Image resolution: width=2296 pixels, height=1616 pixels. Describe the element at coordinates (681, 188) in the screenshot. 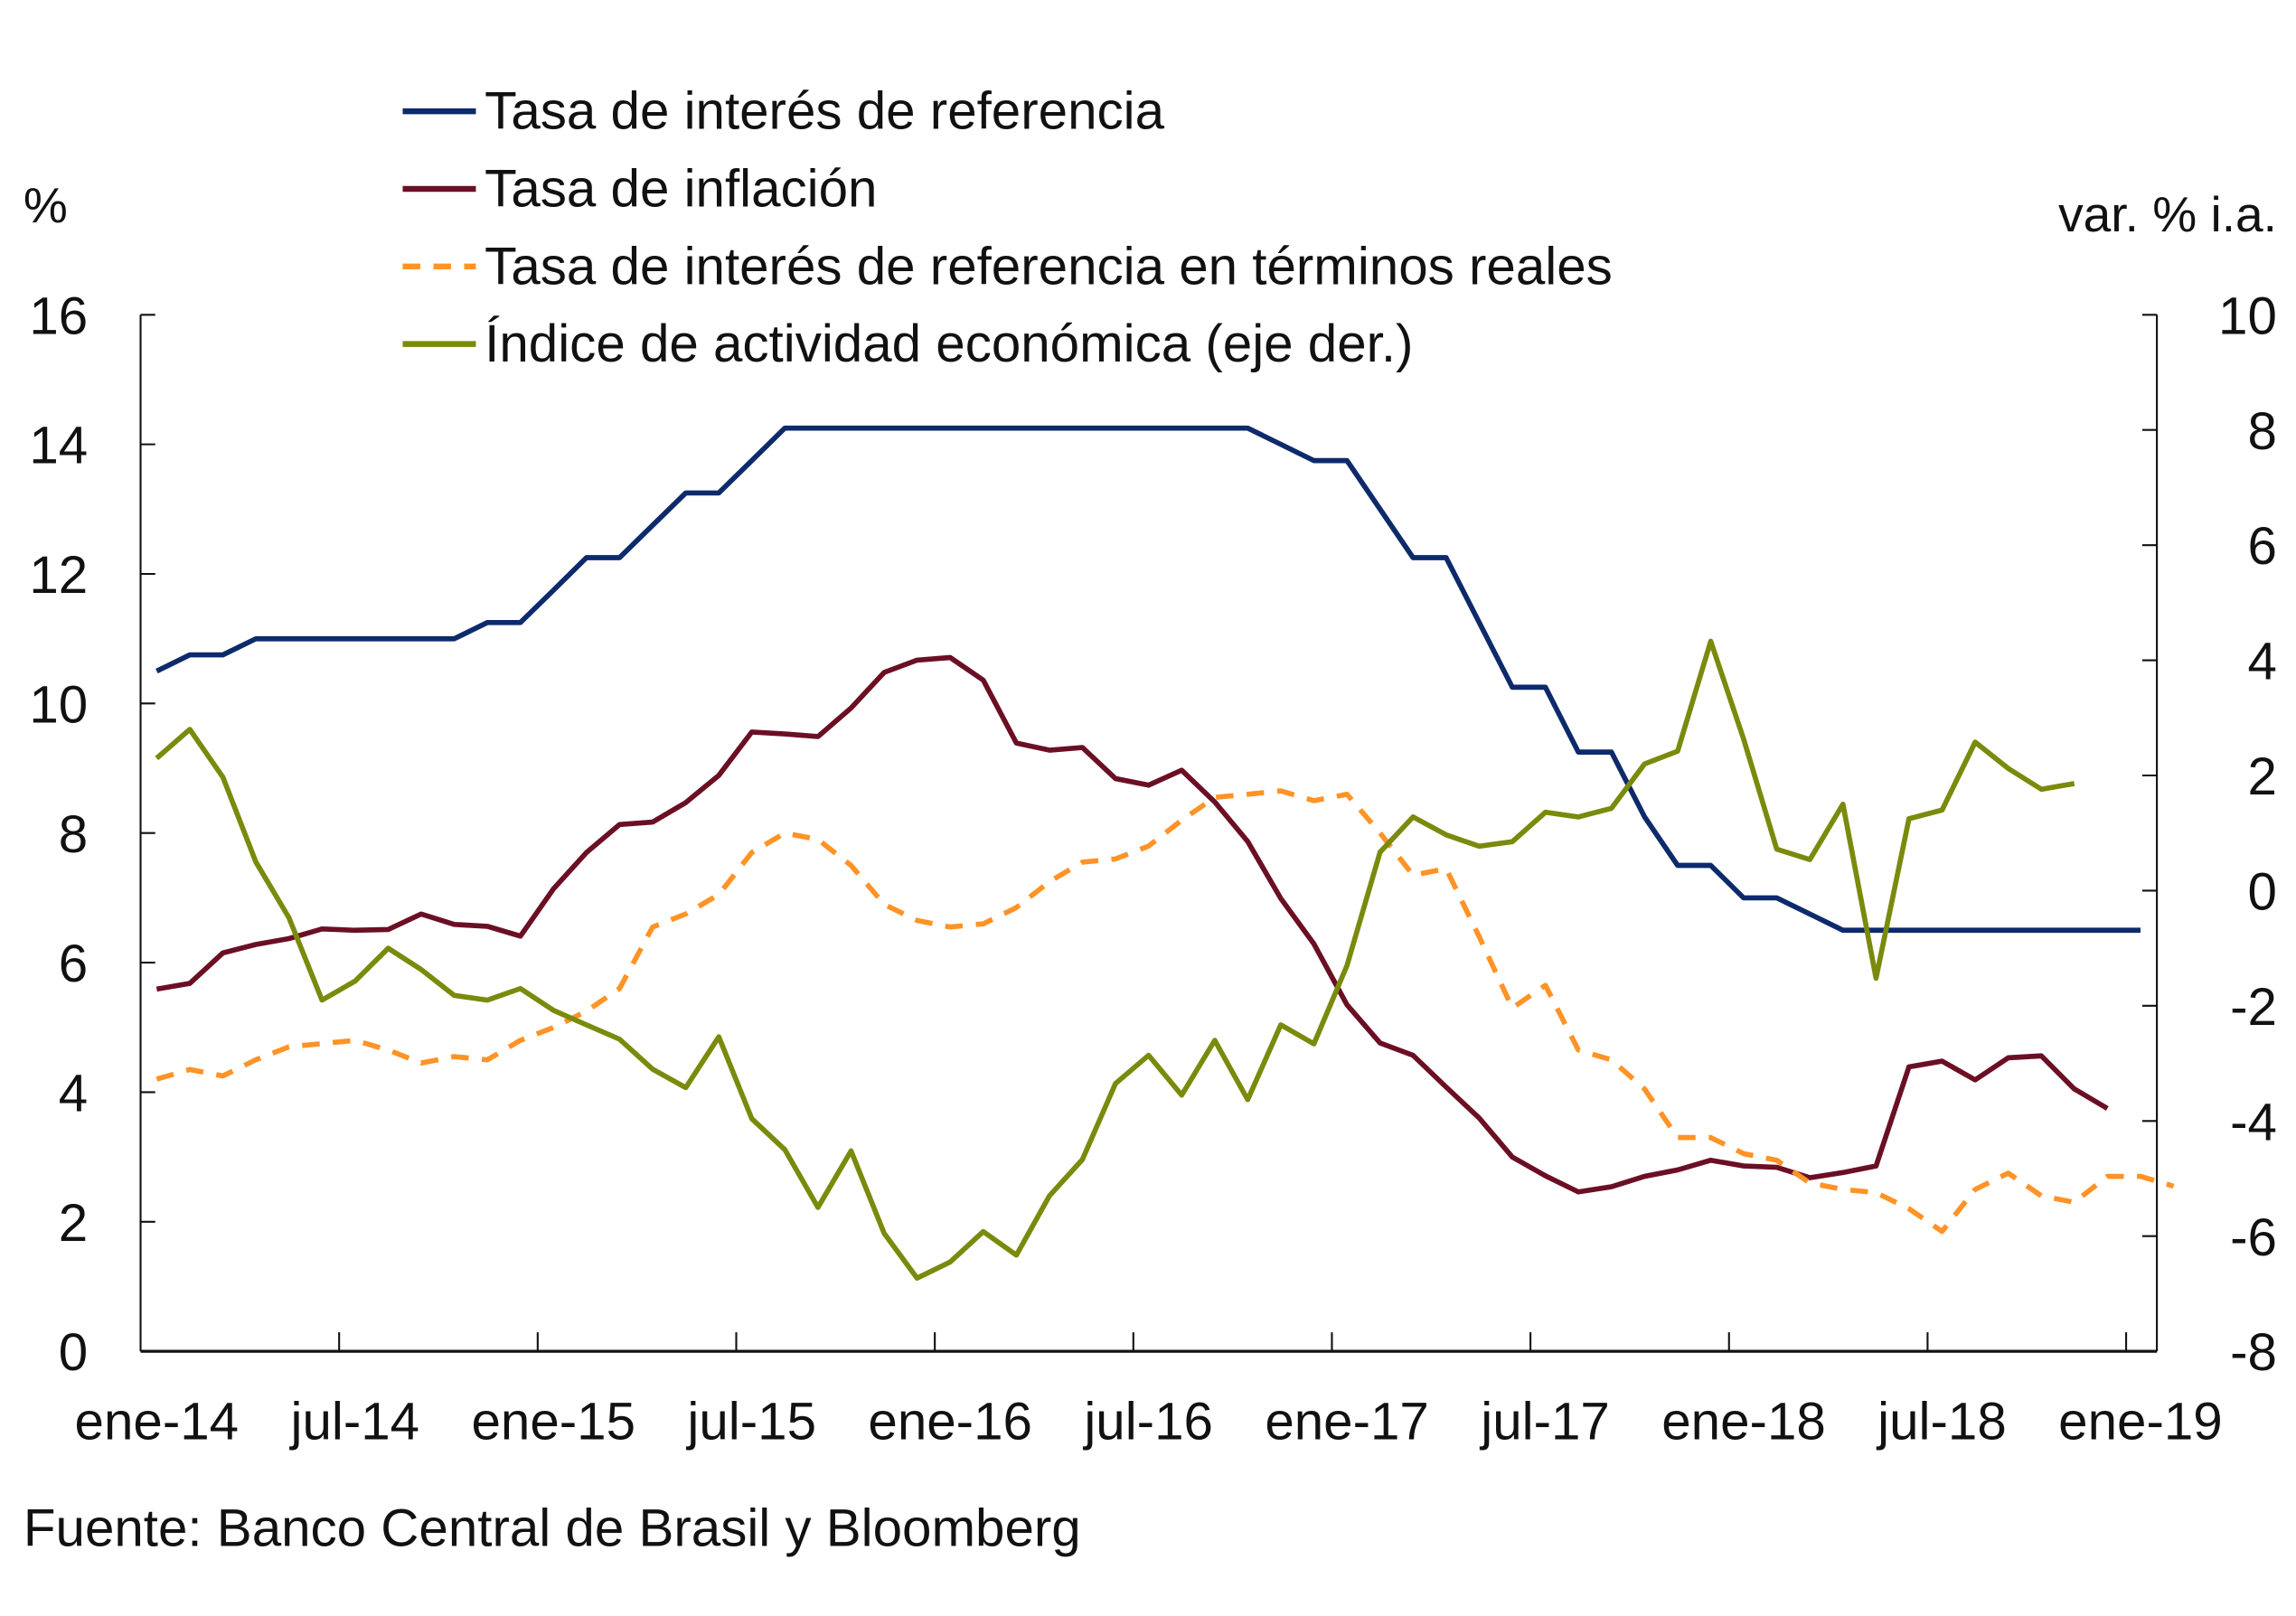

I see `legend-label: Tasa de inflación` at that location.